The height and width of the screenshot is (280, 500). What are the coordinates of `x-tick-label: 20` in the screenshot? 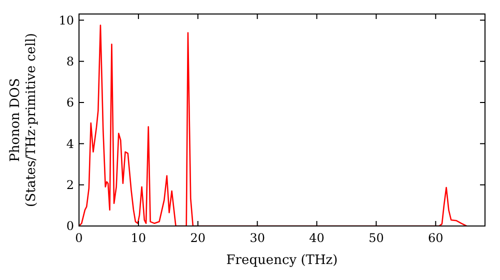 It's located at (198, 238).